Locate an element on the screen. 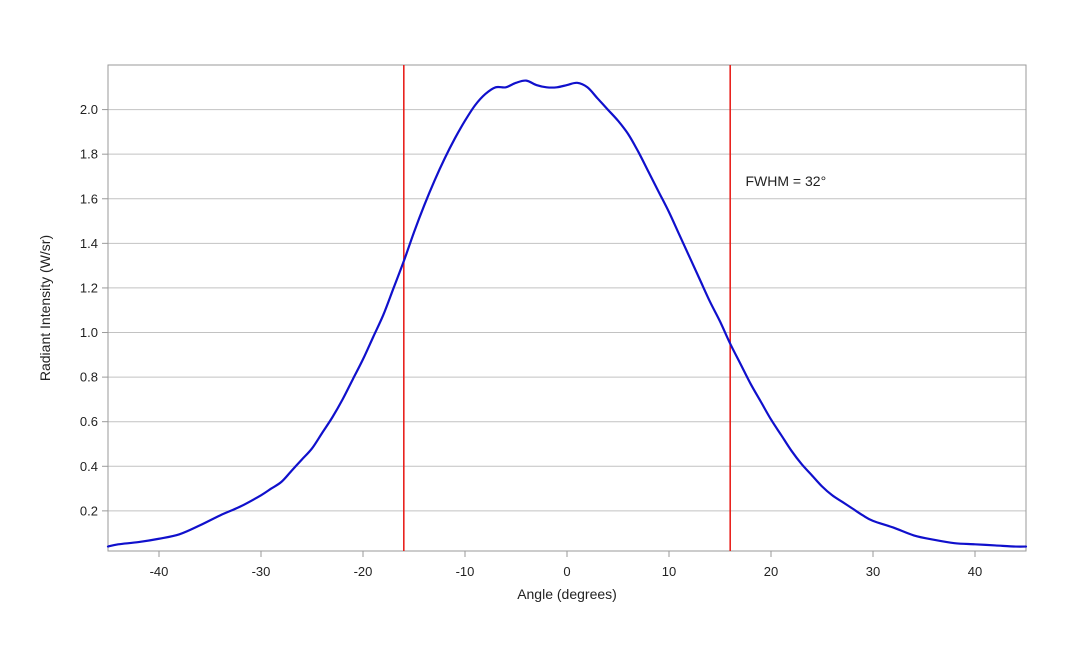  y-axis-title: Radiant Intensity (W/sr) is located at coordinates (45, 308).